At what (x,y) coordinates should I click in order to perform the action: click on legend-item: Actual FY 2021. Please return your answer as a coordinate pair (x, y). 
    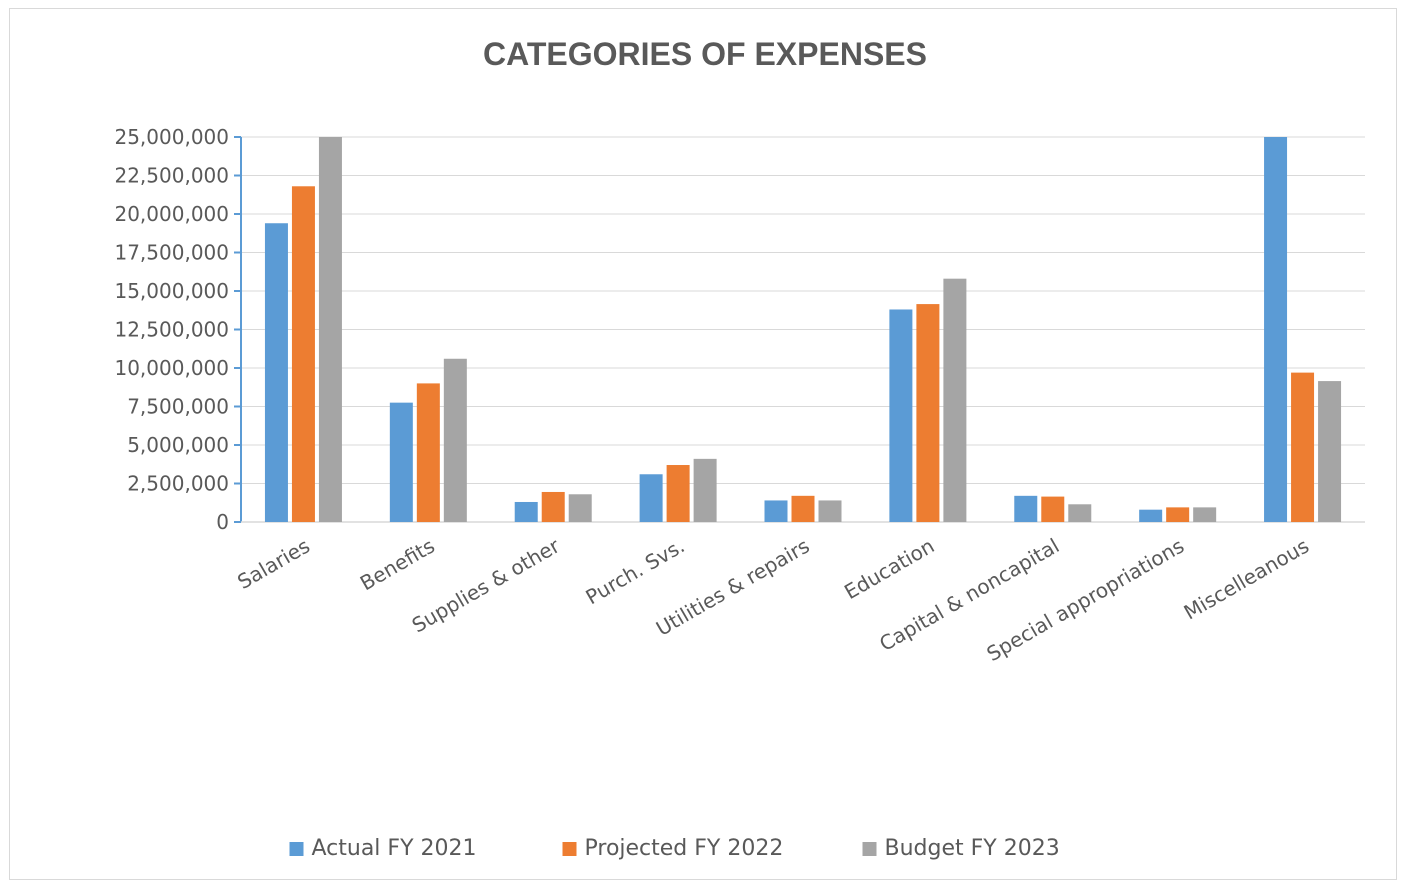
    Looking at the image, I should click on (383, 848).